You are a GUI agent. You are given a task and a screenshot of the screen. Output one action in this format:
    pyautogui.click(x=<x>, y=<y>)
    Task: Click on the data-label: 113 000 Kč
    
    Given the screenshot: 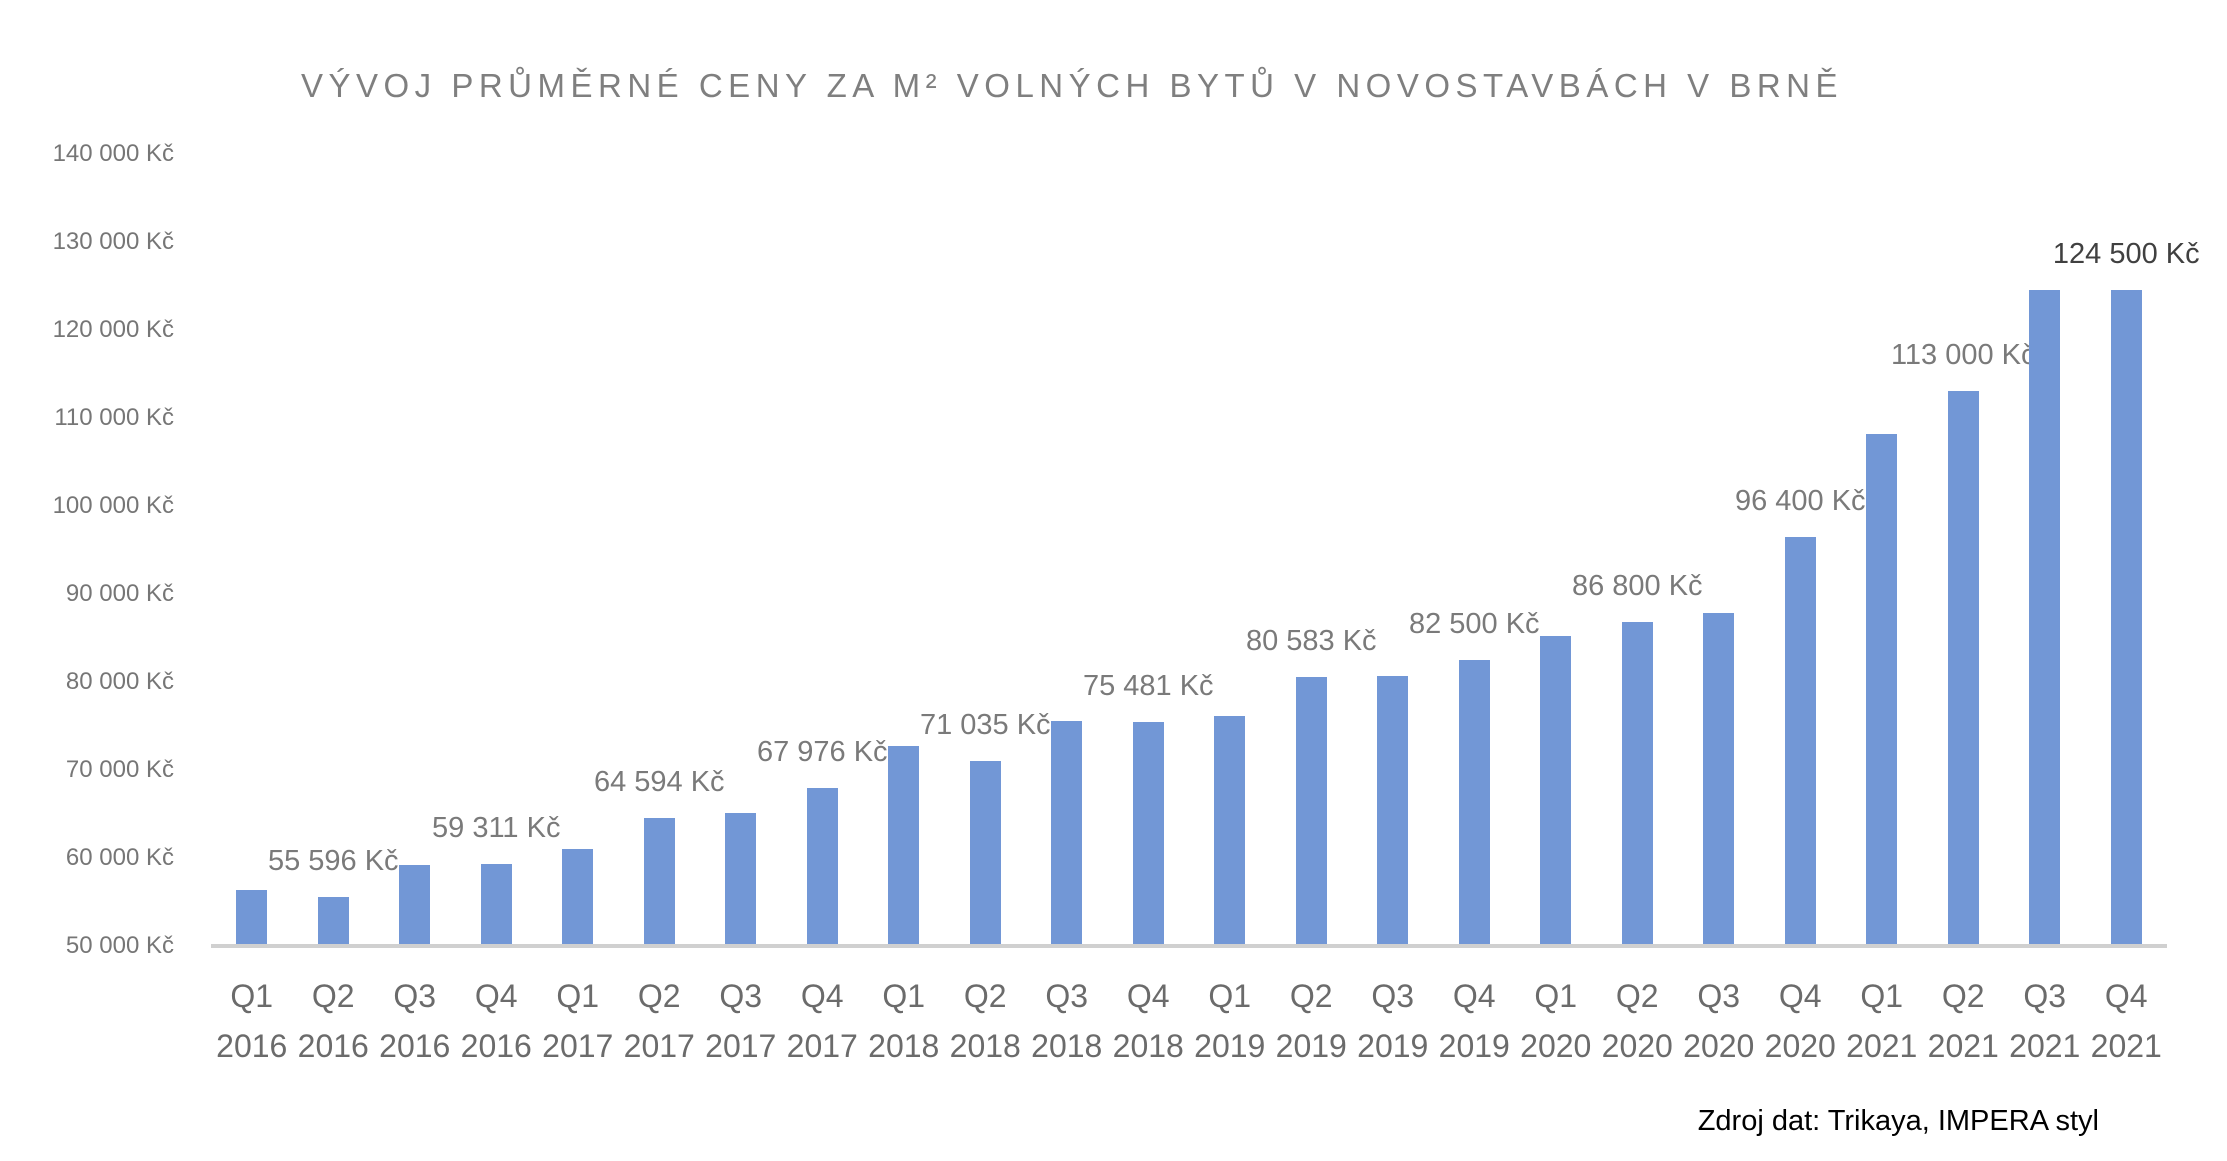 What is the action you would take?
    pyautogui.click(x=1963, y=355)
    